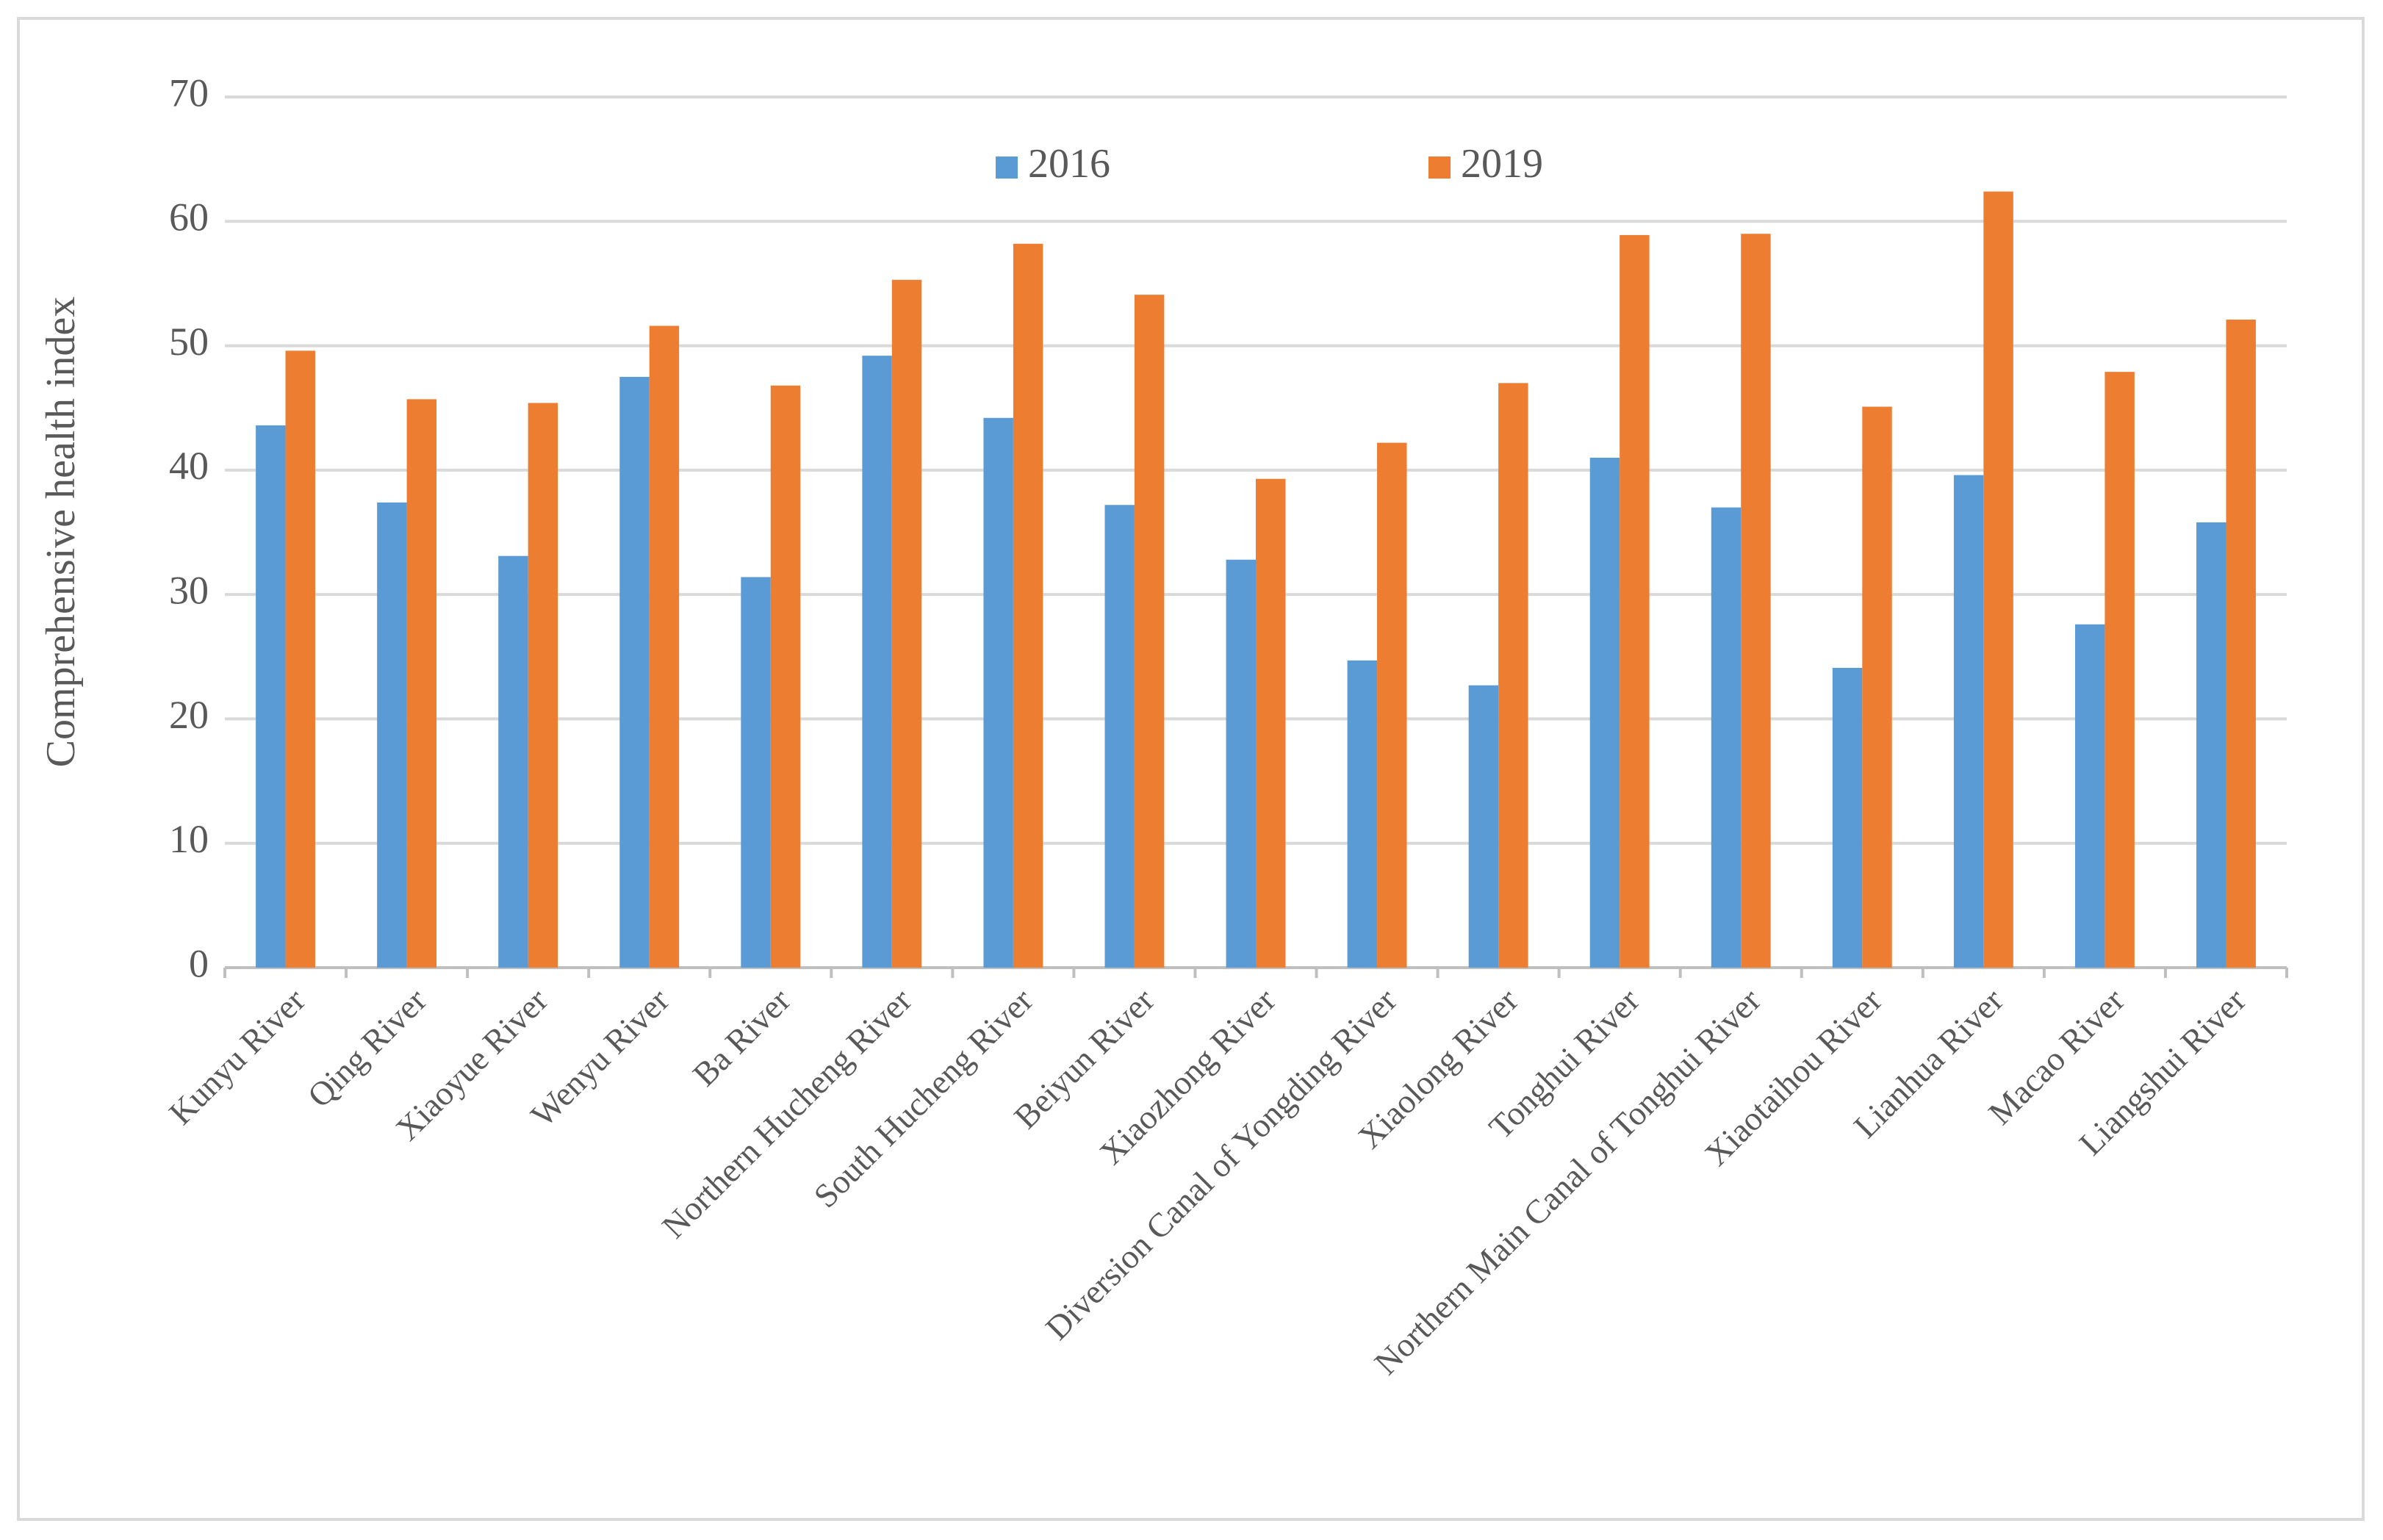 The height and width of the screenshot is (1540, 2383). I want to click on y-tick-label: 50, so click(189, 342).